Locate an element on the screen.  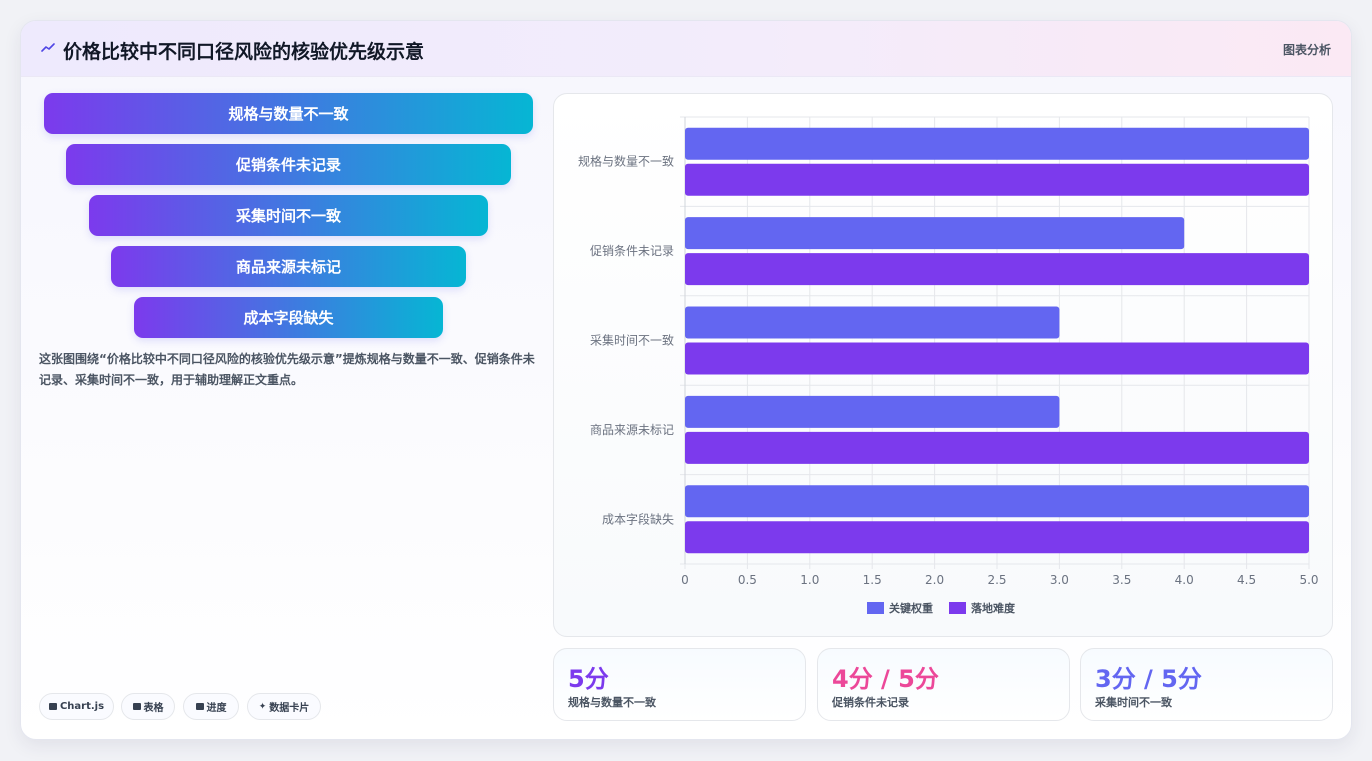
stat-label: 促销条件未记录 is located at coordinates (870, 702).